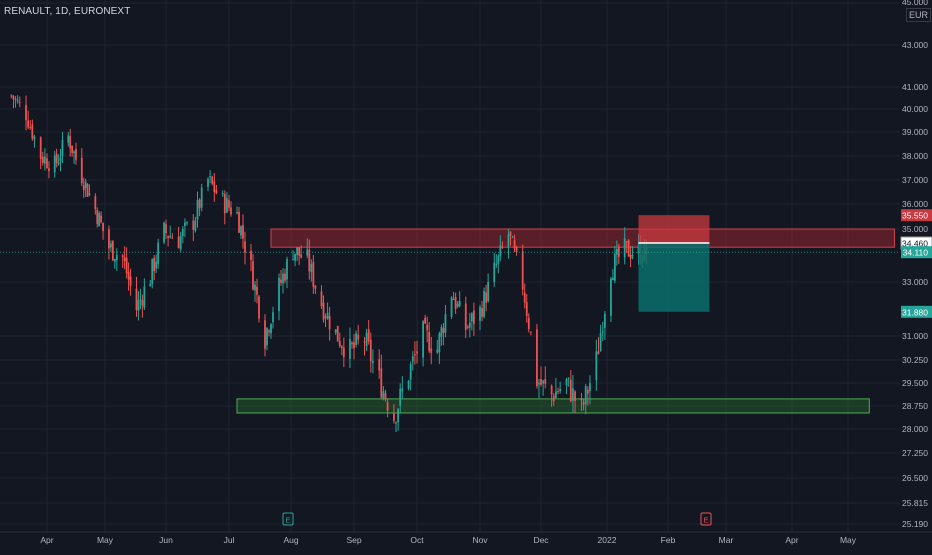 The width and height of the screenshot is (932, 555). I want to click on stop-loss-box, so click(674, 229).